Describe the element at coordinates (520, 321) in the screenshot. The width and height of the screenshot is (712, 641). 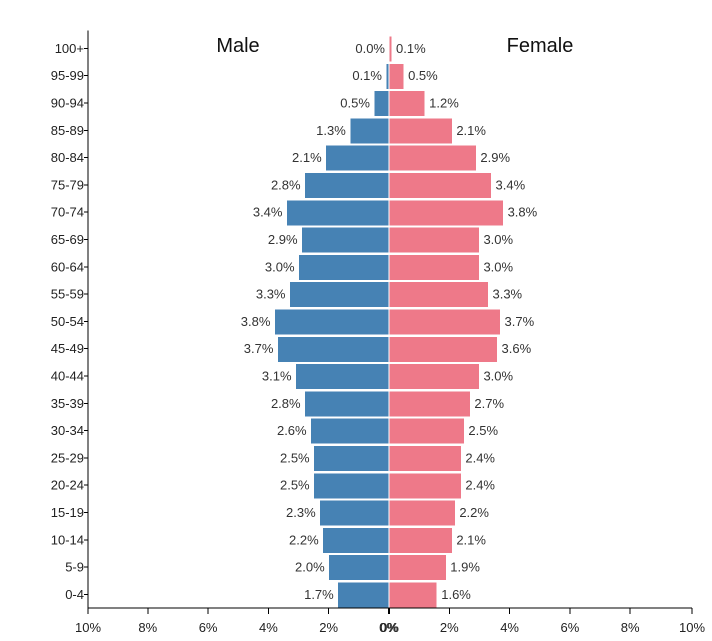
I see `female-value-label: 3.7%` at that location.